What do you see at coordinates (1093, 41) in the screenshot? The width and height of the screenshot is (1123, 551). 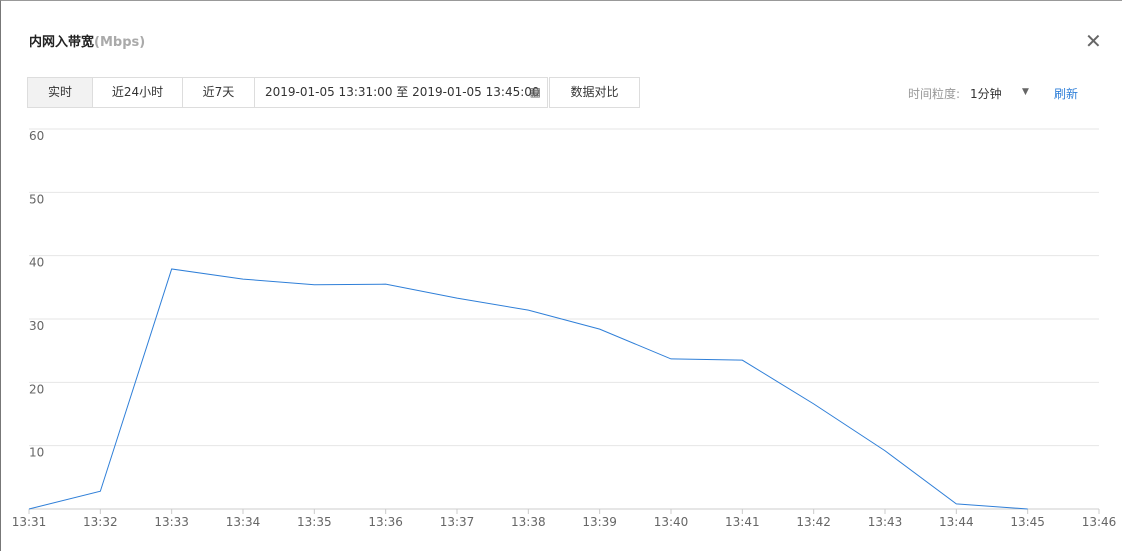 I see `close-button: ✕` at bounding box center [1093, 41].